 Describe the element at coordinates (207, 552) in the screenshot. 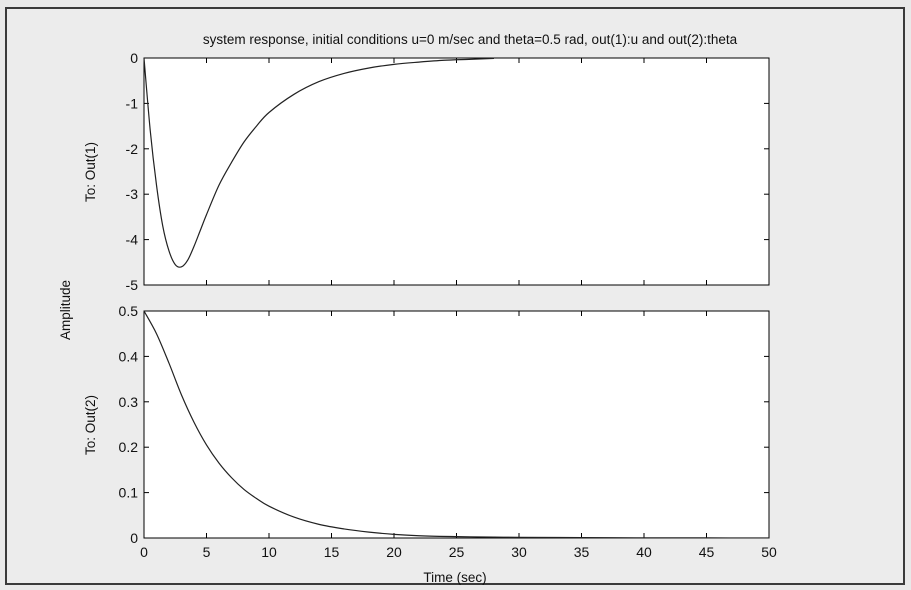

I see `x-tick-label: 5` at that location.